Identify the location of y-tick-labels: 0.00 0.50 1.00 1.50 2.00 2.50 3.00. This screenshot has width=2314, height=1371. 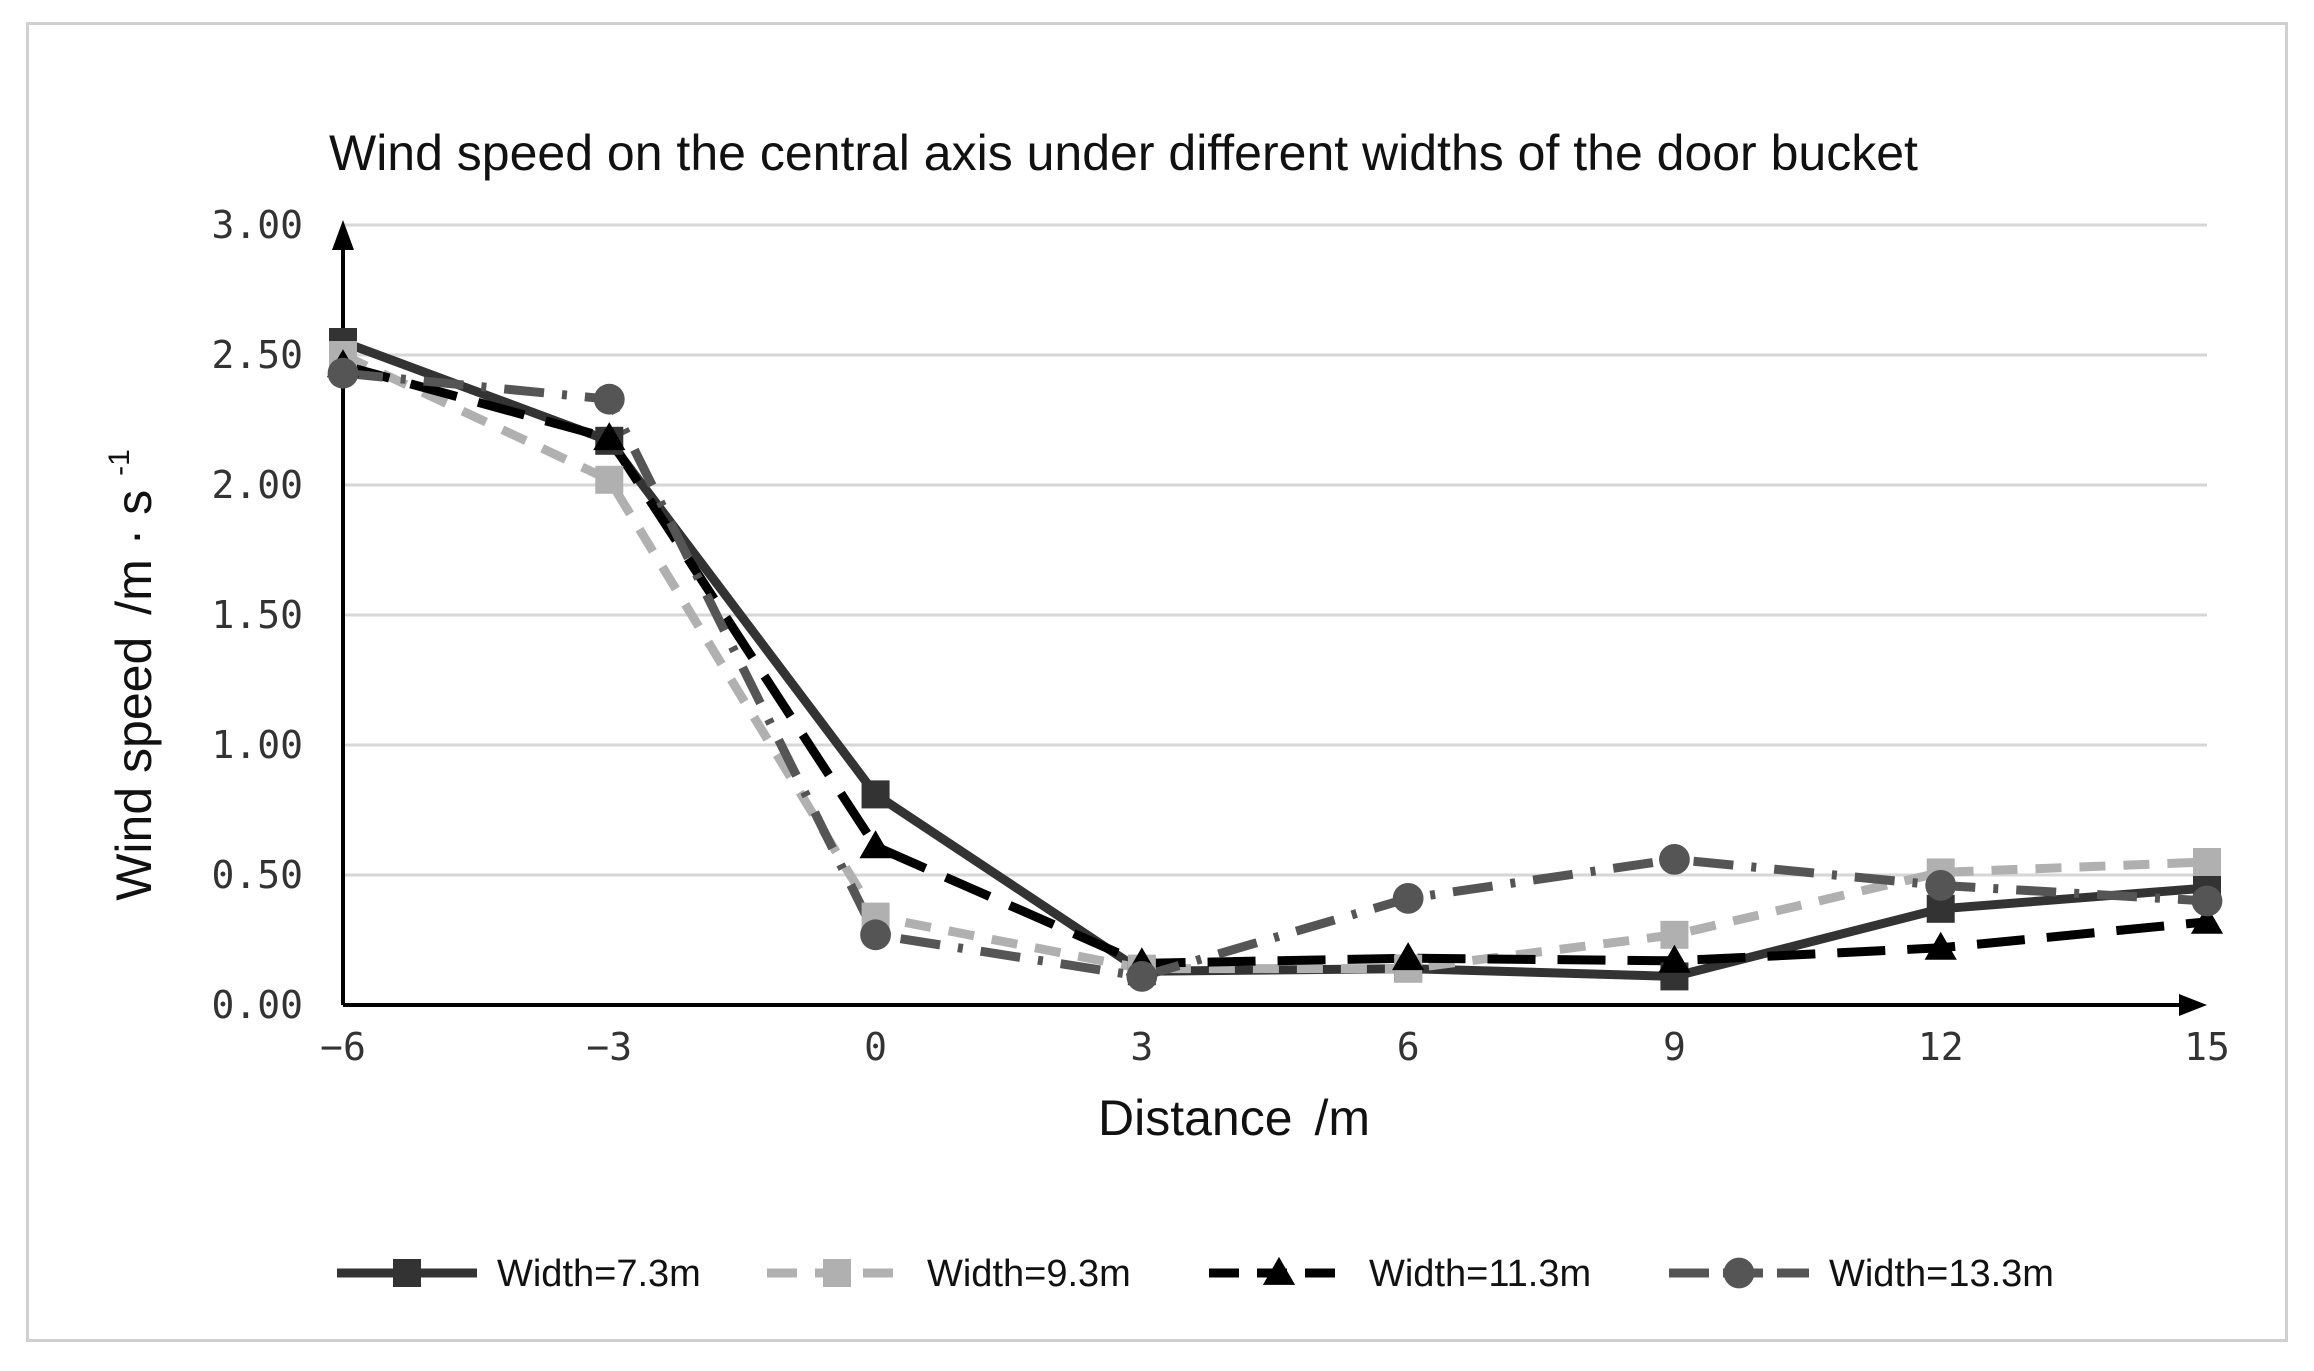
(257, 615).